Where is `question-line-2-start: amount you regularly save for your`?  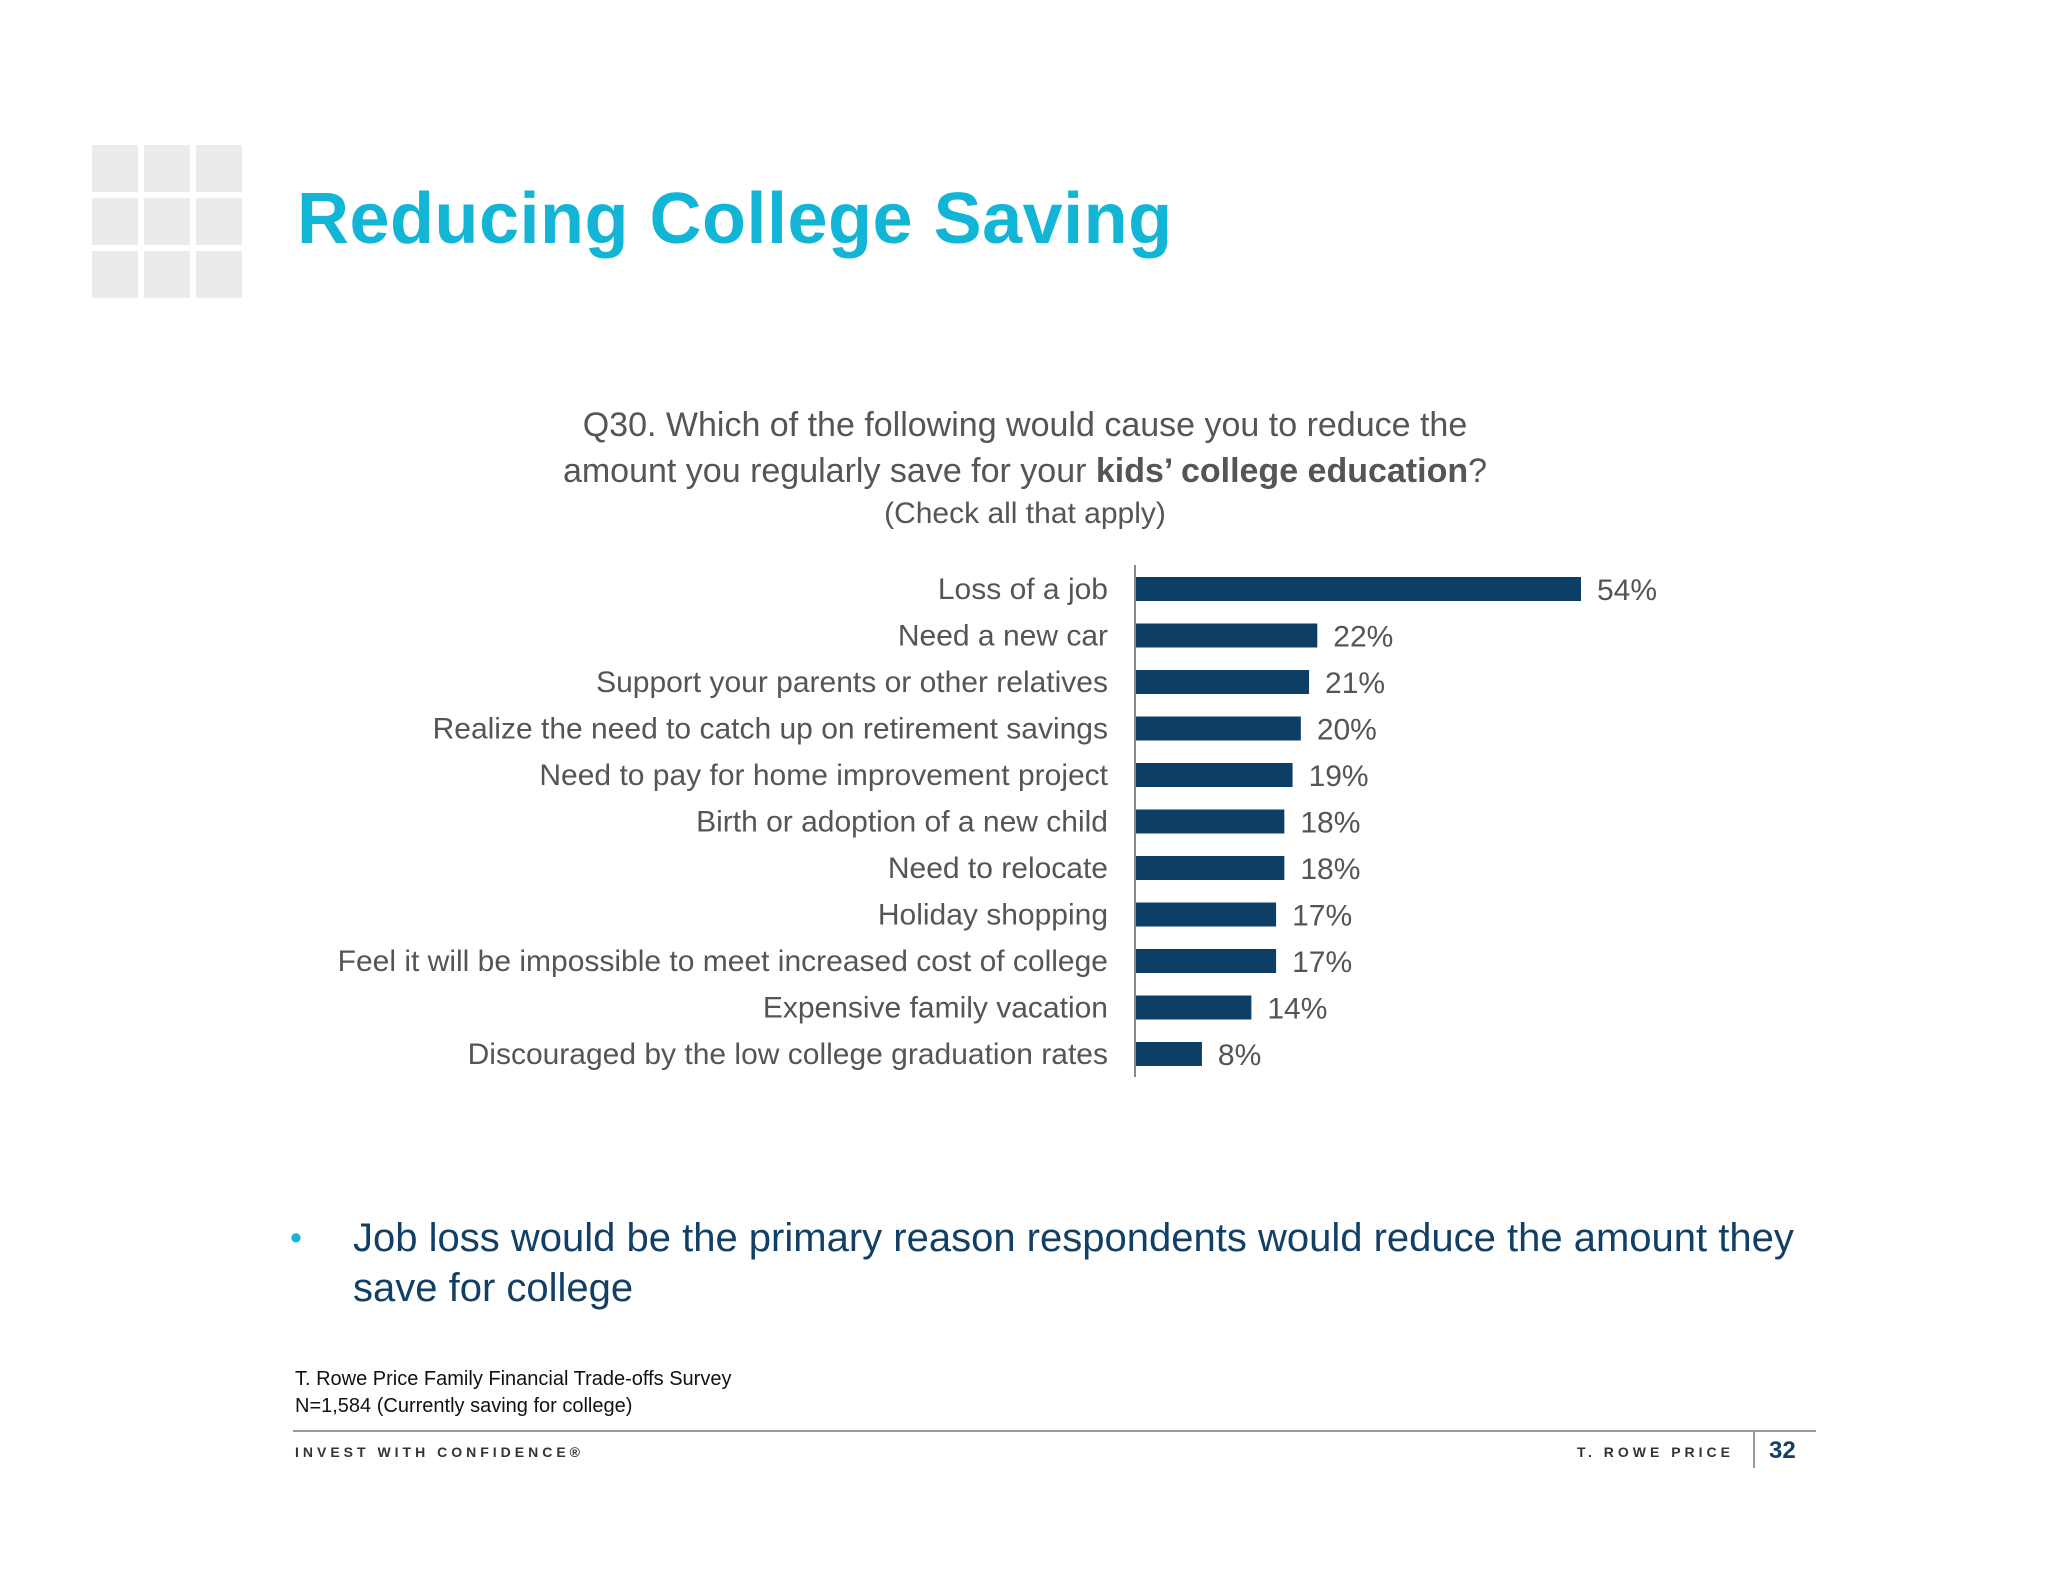
question-line-2-start: amount you regularly save for your is located at coordinates (829, 471).